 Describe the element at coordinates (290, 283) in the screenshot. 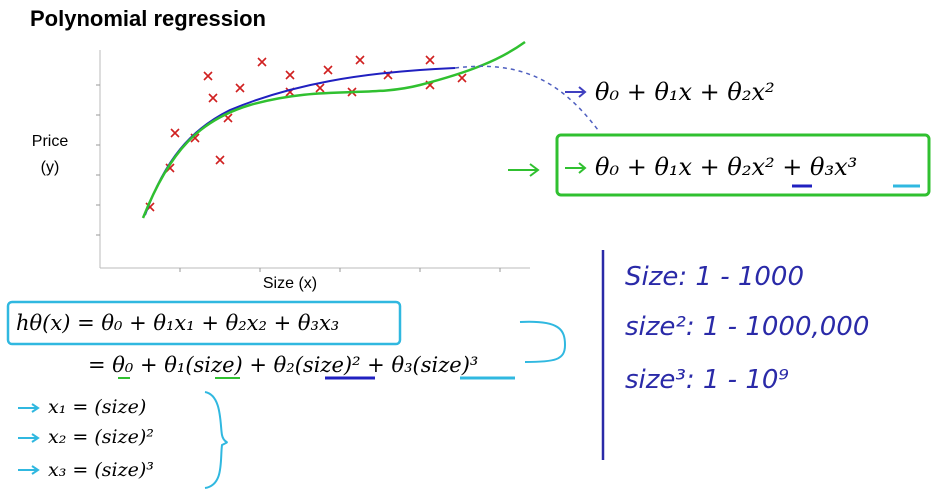

I see `x-label: Size (x)` at that location.